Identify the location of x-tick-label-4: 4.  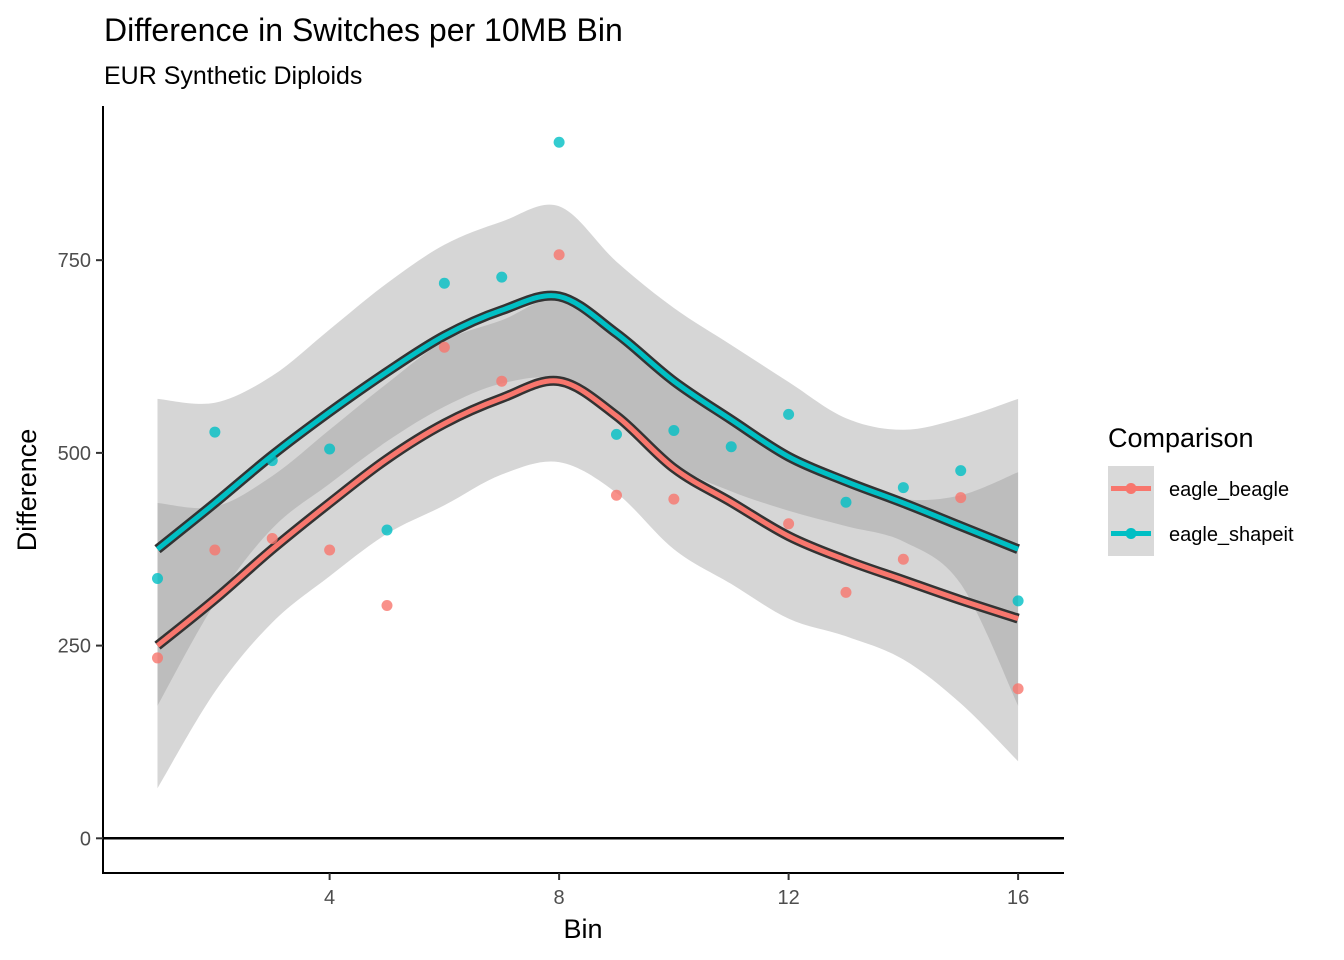
(329, 898).